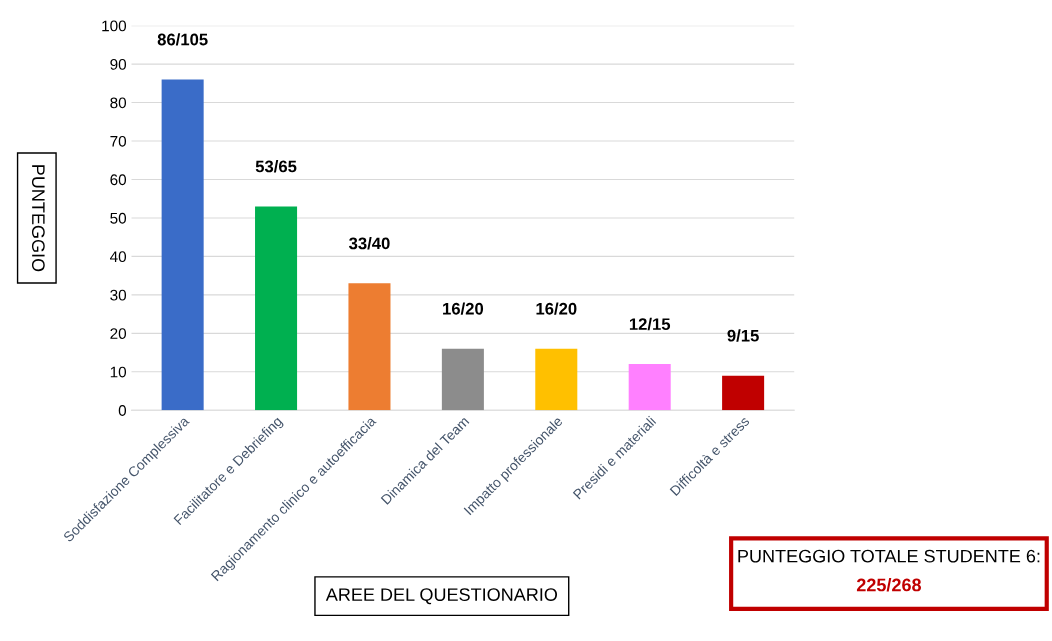 The height and width of the screenshot is (641, 1052). I want to click on y-tick-label: 40, so click(118, 257).